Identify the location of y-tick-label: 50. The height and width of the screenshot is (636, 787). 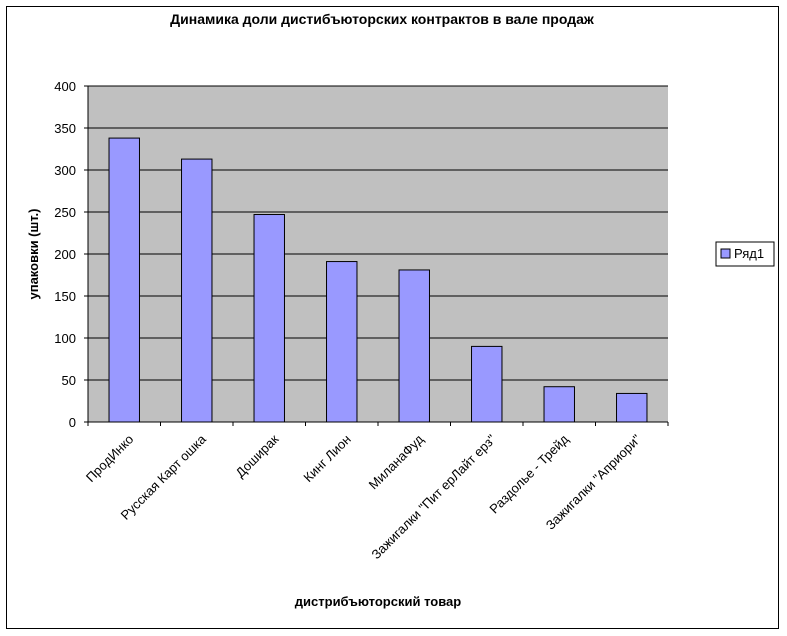
(69, 380).